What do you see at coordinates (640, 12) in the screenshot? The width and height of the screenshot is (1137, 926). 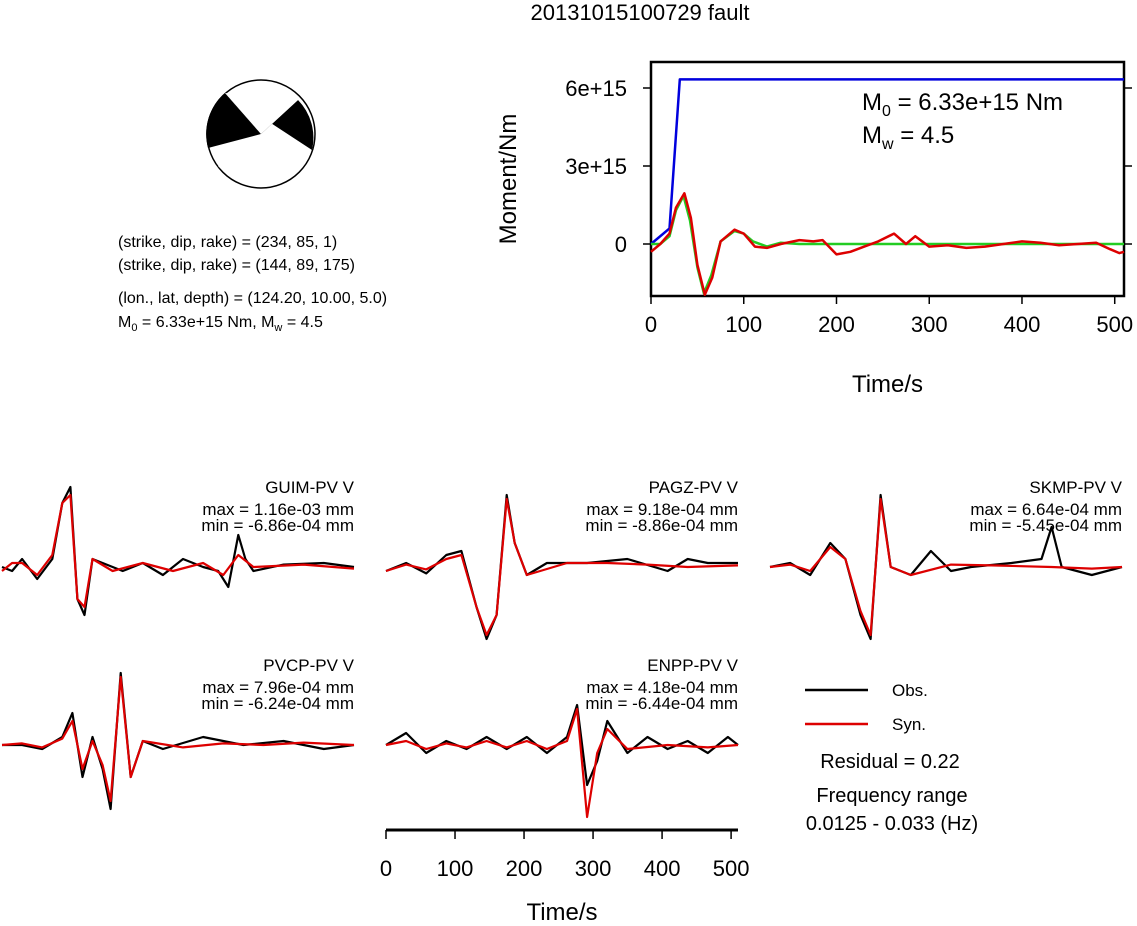 I see `figure-title: 20131015100729 fault` at bounding box center [640, 12].